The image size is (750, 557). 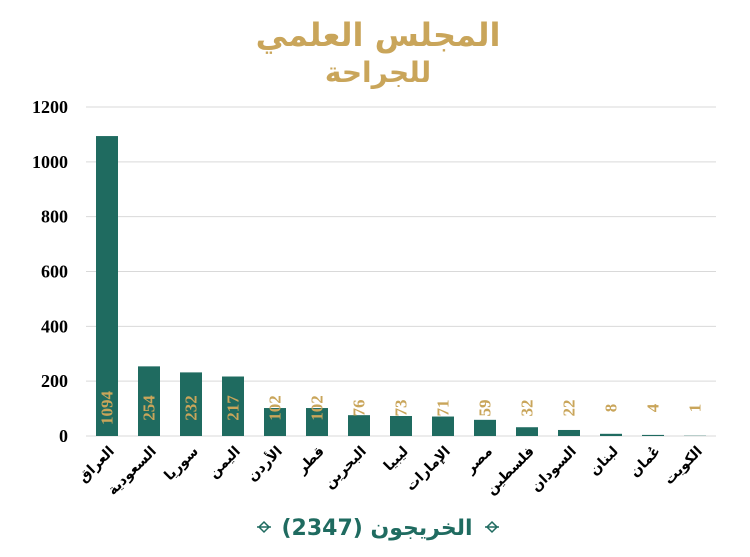 What do you see at coordinates (683, 466) in the screenshot?
I see `x-tick-label: الكويت` at bounding box center [683, 466].